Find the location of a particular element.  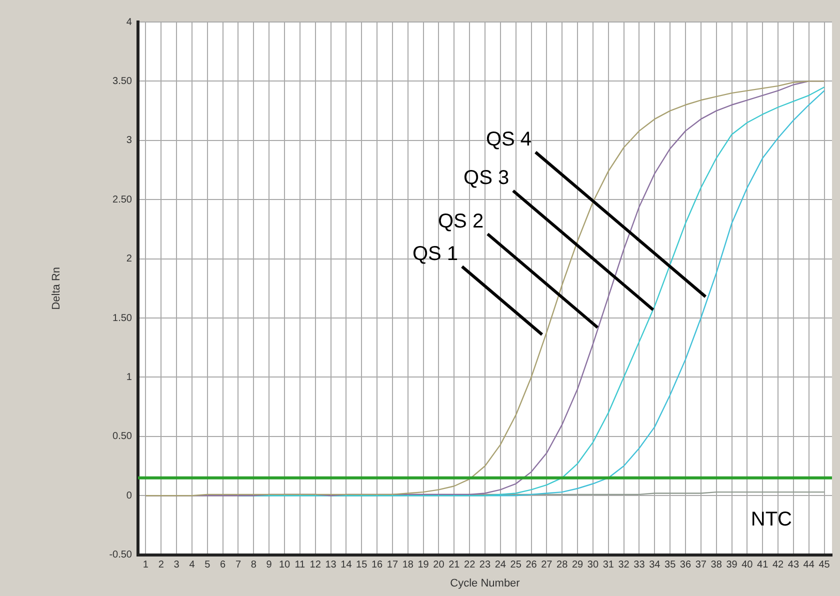

x-tick-label: 17 is located at coordinates (392, 565).